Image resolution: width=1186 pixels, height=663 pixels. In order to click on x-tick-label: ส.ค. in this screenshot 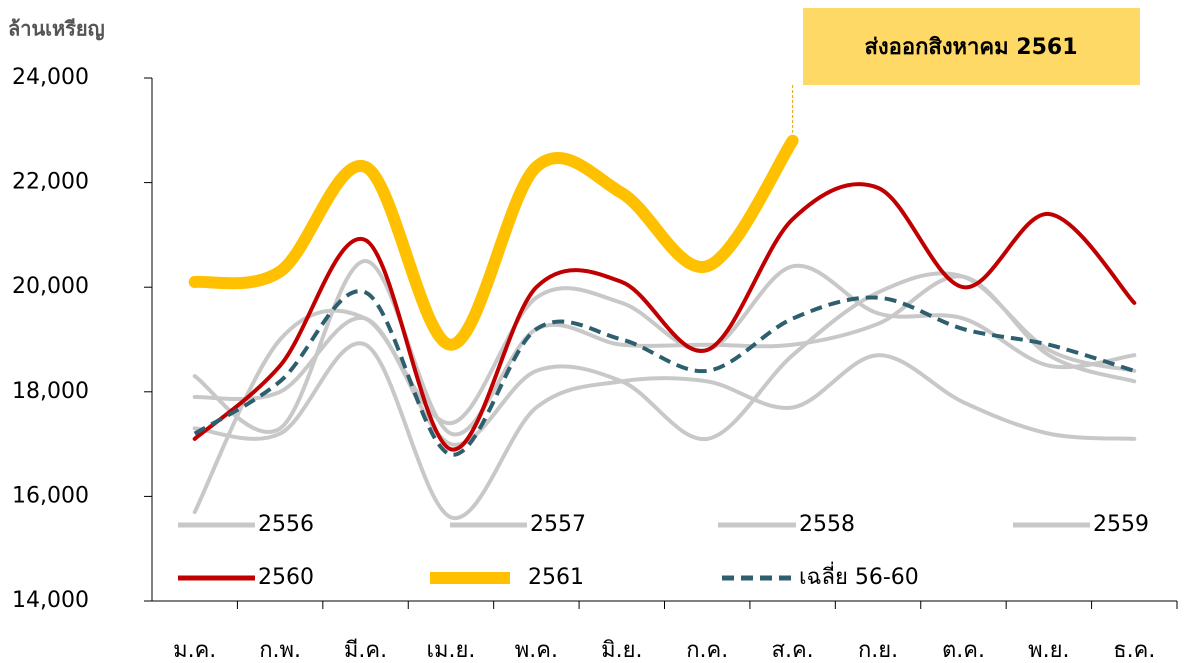, I will do `click(793, 650)`.